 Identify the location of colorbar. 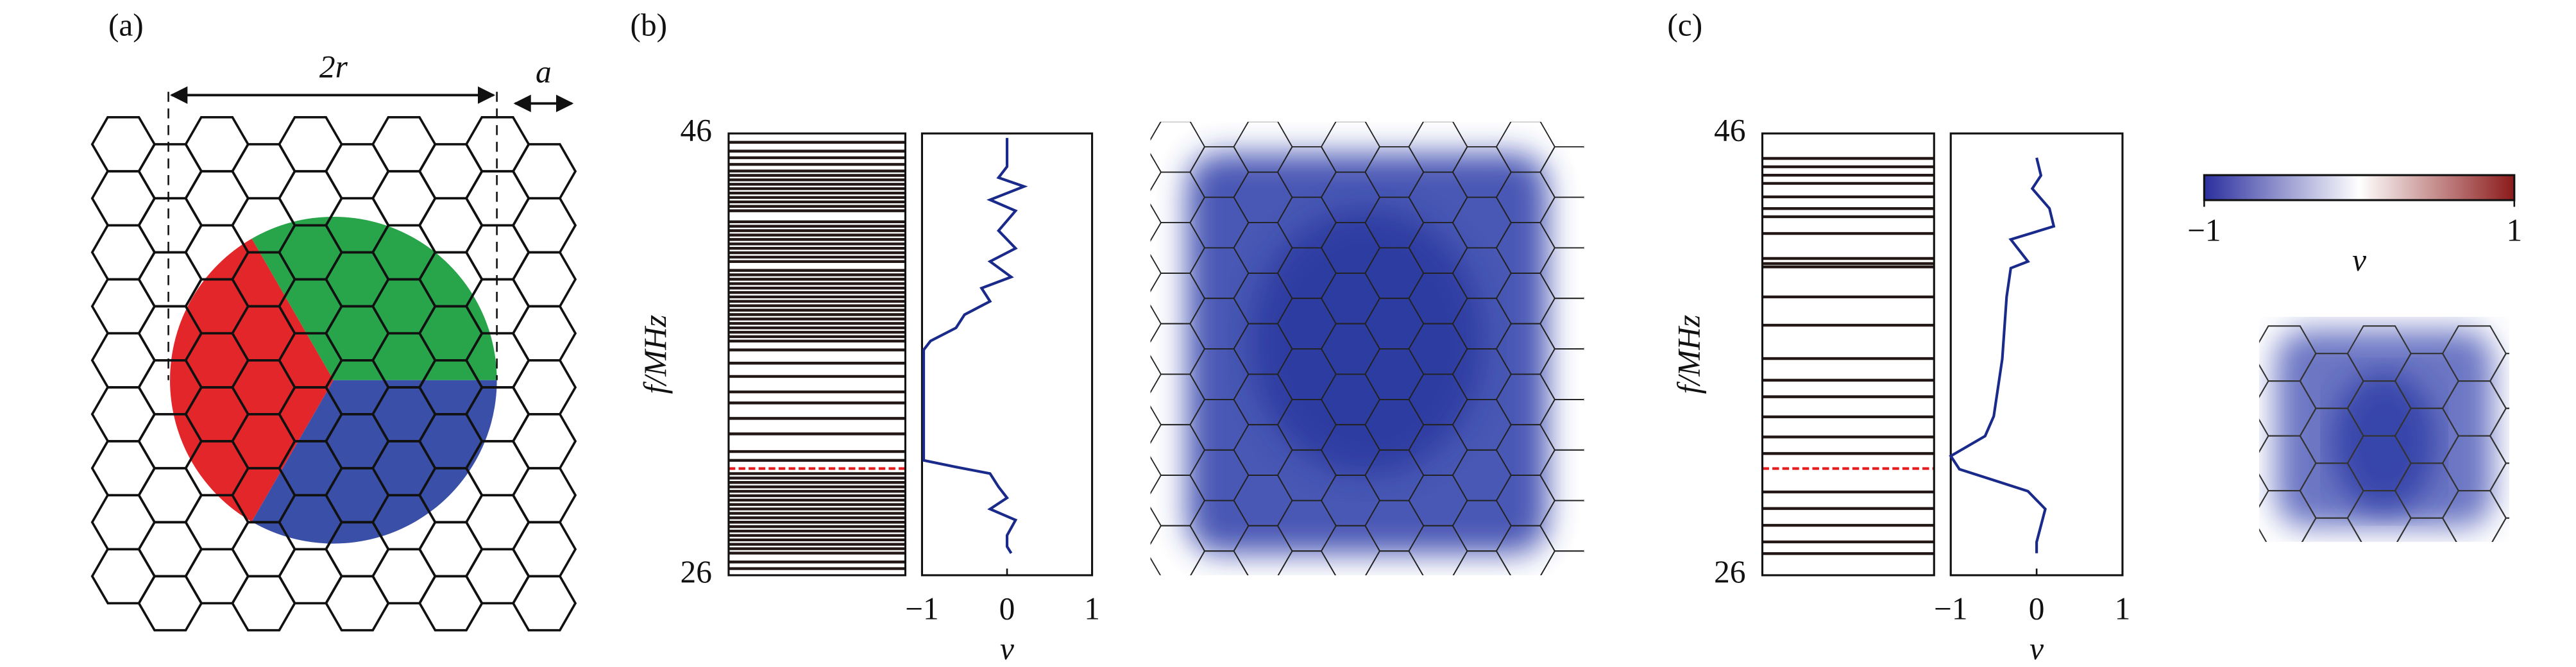
(2359, 188).